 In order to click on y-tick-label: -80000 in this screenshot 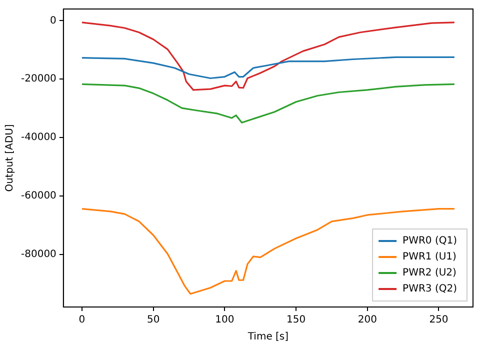, I will do `click(38, 254)`.